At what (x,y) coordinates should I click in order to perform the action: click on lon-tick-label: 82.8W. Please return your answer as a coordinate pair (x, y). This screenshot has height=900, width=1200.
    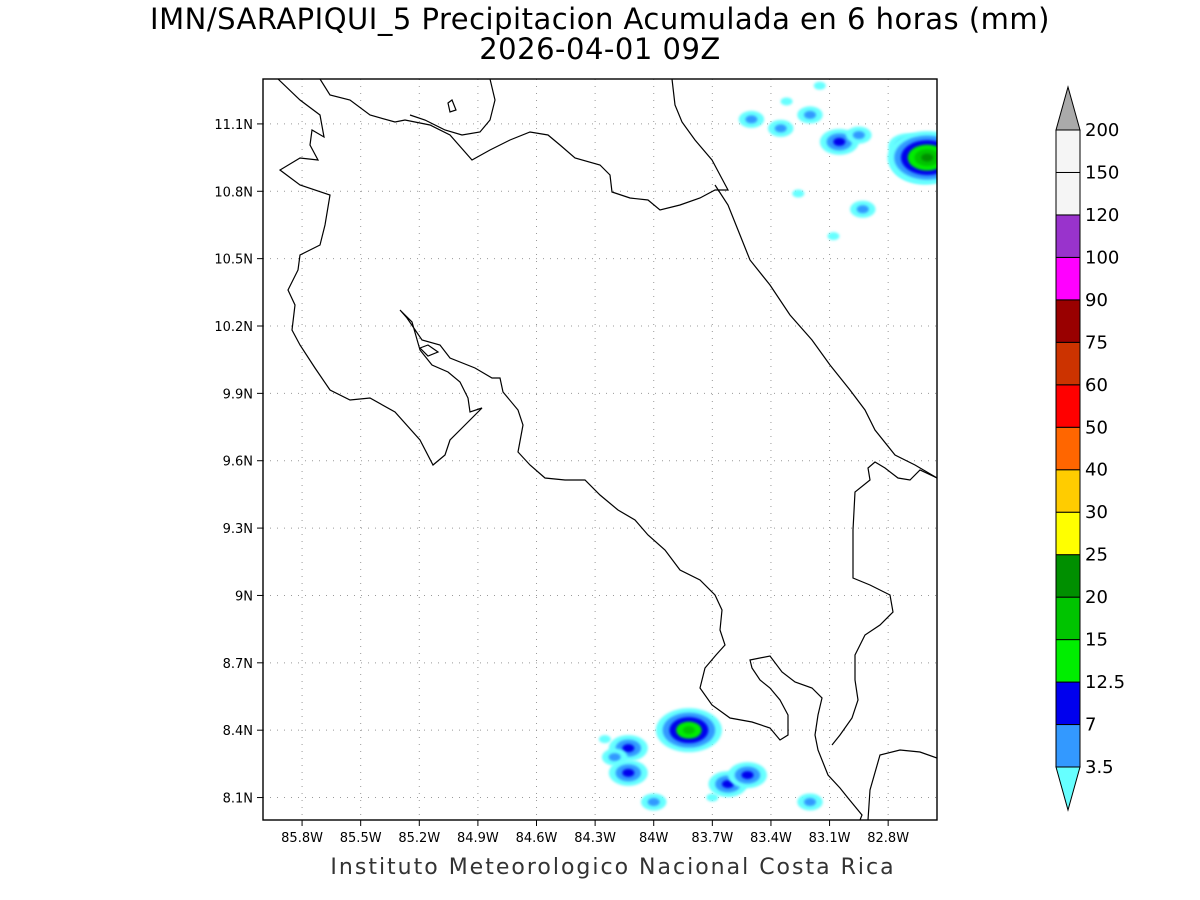
    Looking at the image, I should click on (888, 838).